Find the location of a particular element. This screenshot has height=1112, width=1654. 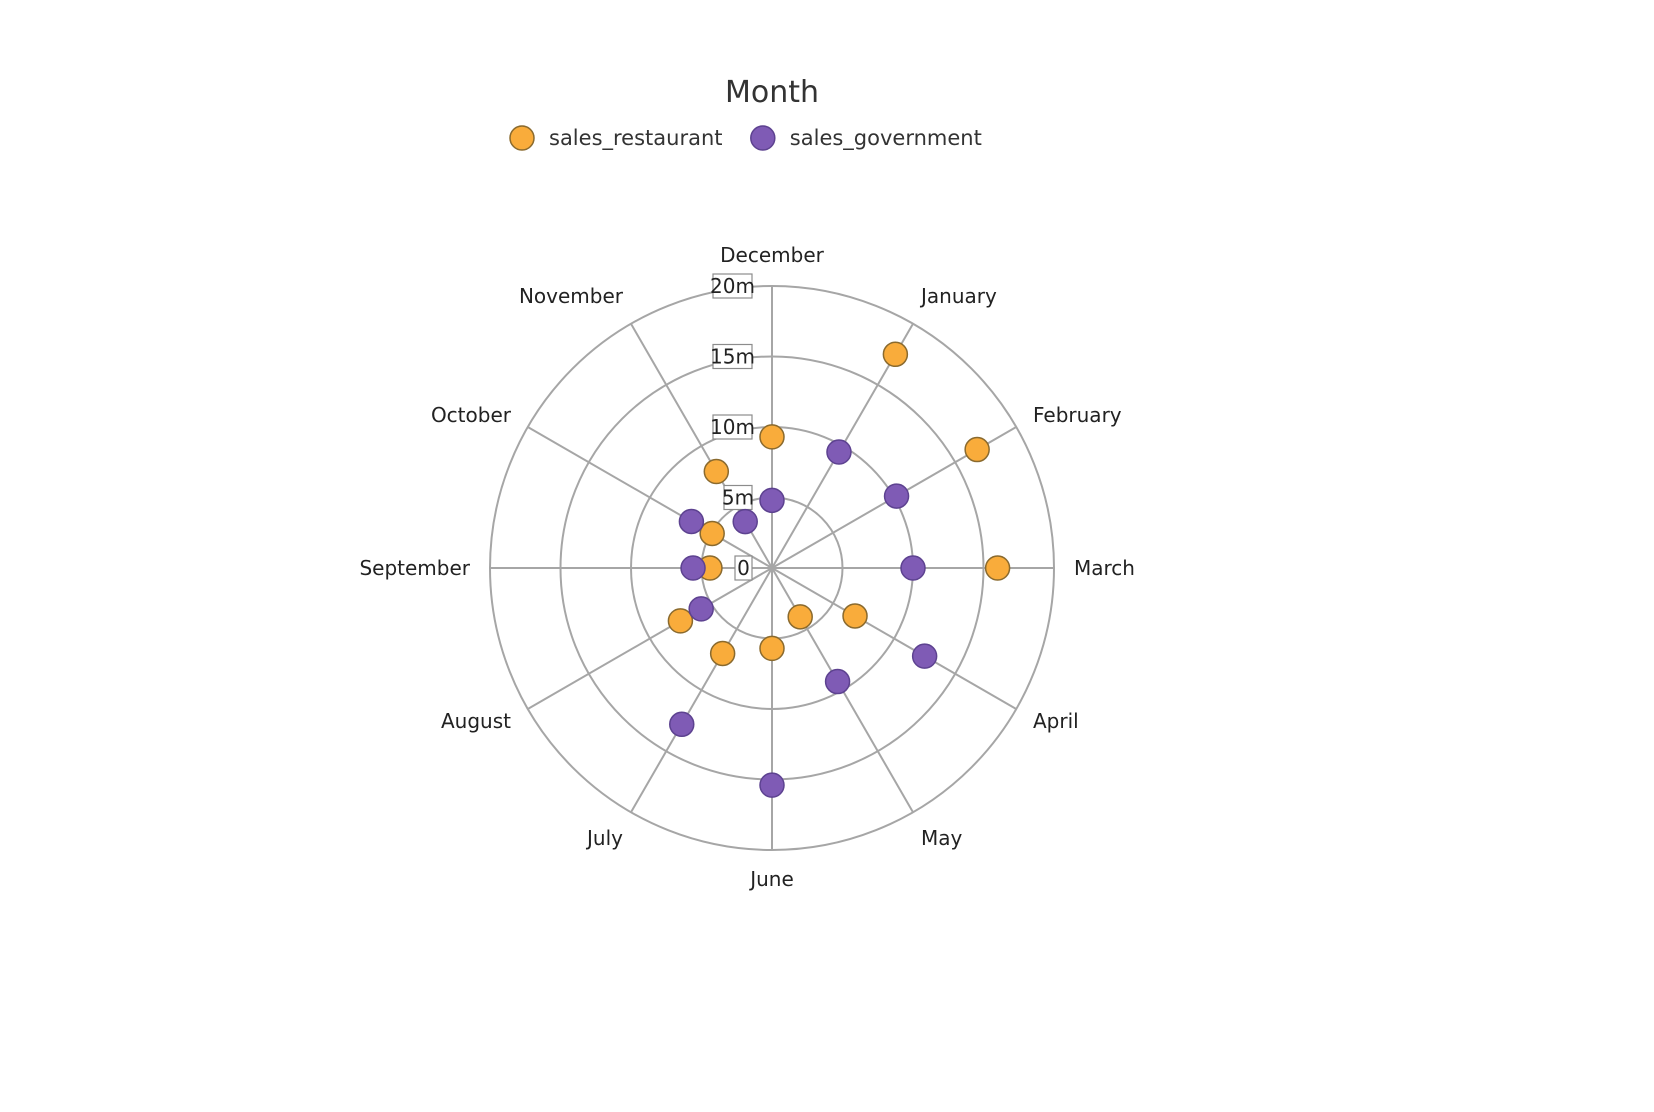

point-sales-restaurant-october is located at coordinates (712, 533).